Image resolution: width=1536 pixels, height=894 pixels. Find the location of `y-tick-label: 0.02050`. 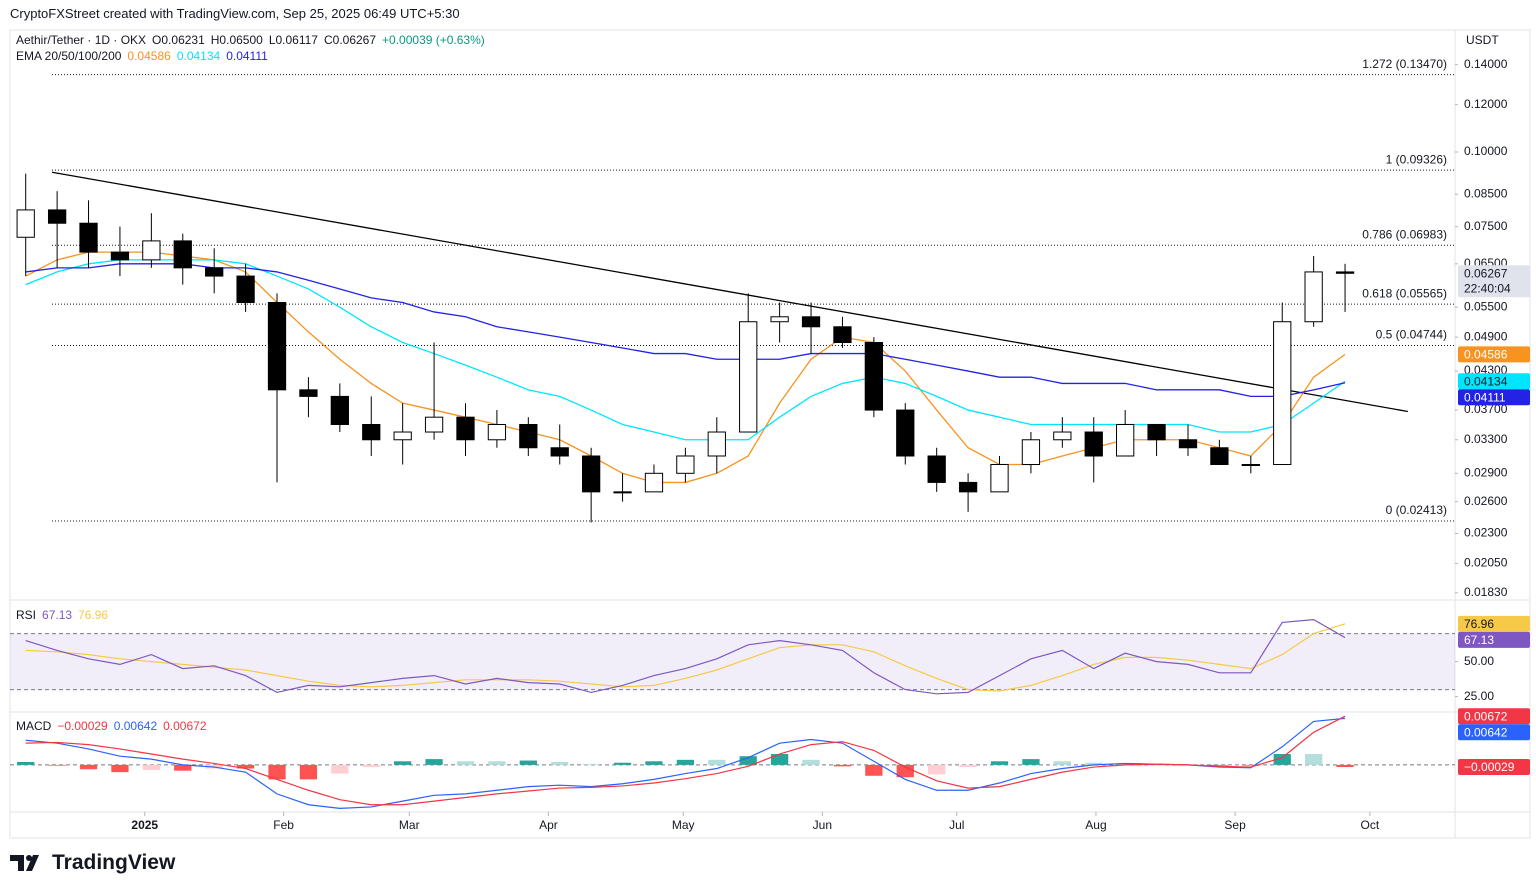

y-tick-label: 0.02050 is located at coordinates (1486, 563).